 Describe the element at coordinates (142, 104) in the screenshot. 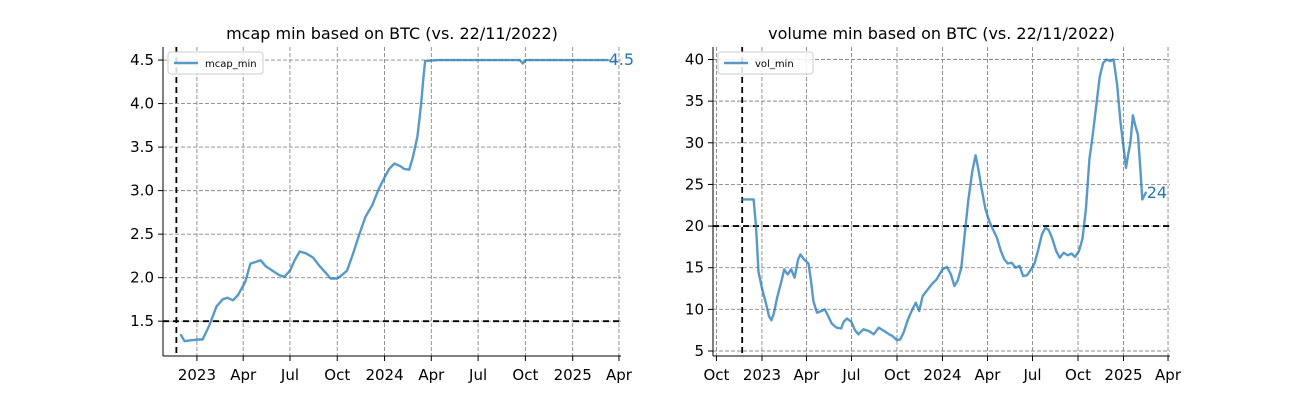

I see `y-tick-label: 4.0` at that location.